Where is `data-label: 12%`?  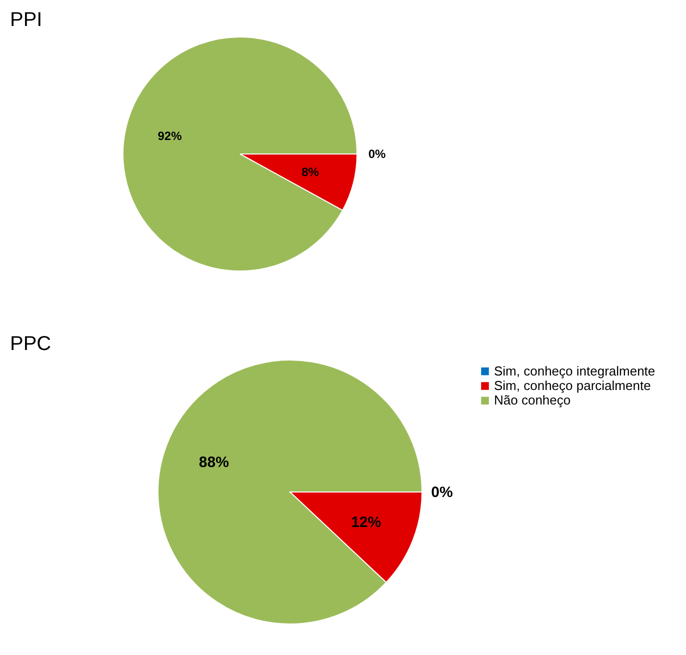 data-label: 12% is located at coordinates (366, 523).